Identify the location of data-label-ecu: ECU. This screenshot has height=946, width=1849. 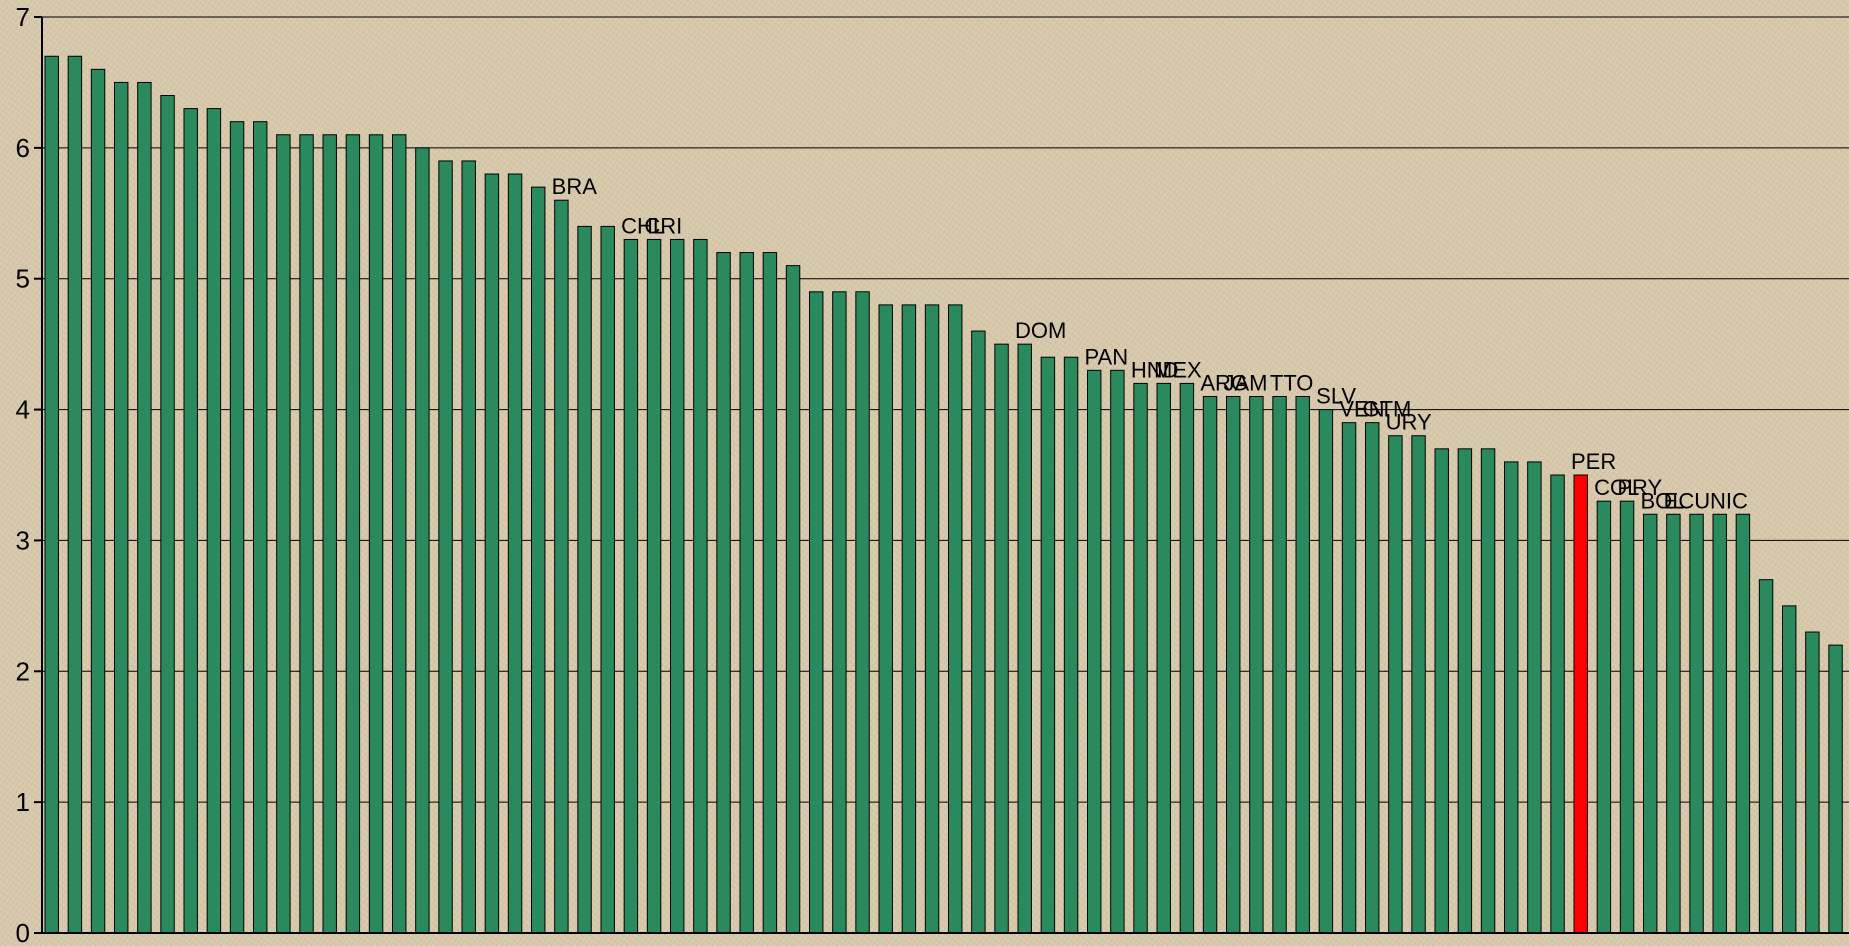
(1687, 500).